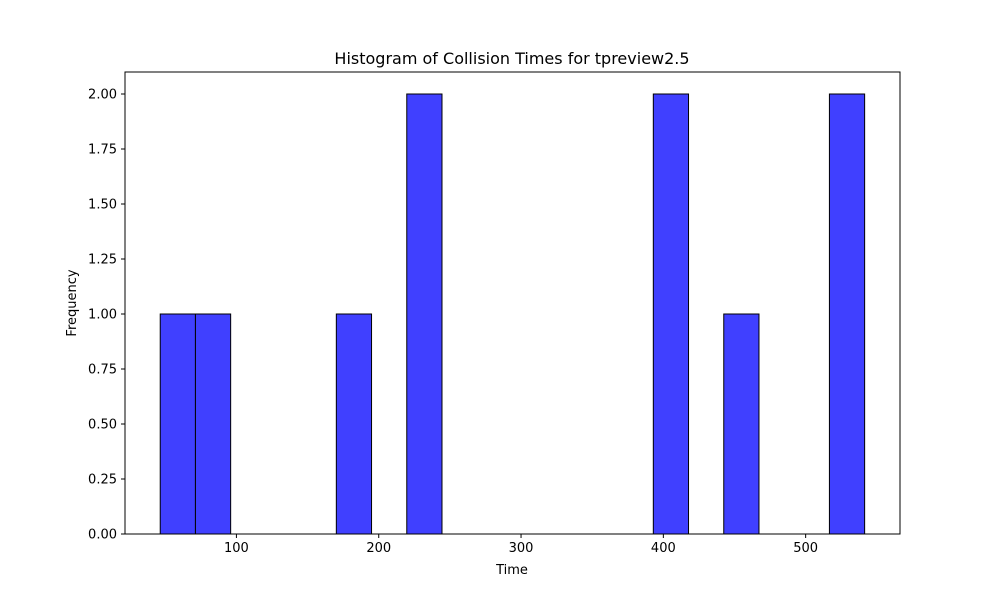  What do you see at coordinates (102, 315) in the screenshot?
I see `y-tick-label: 1.00` at bounding box center [102, 315].